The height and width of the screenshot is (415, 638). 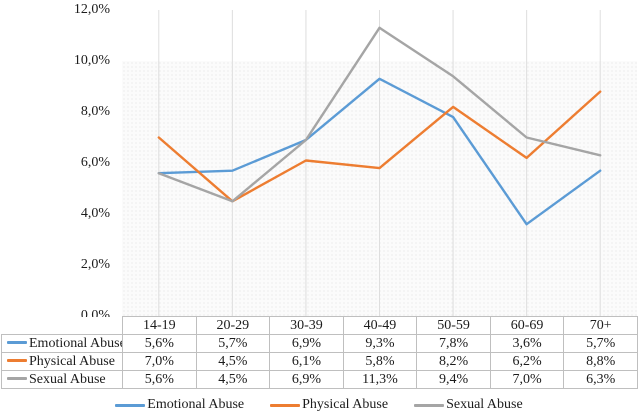 I want to click on table-value-cell: 3,6%, so click(x=527, y=343).